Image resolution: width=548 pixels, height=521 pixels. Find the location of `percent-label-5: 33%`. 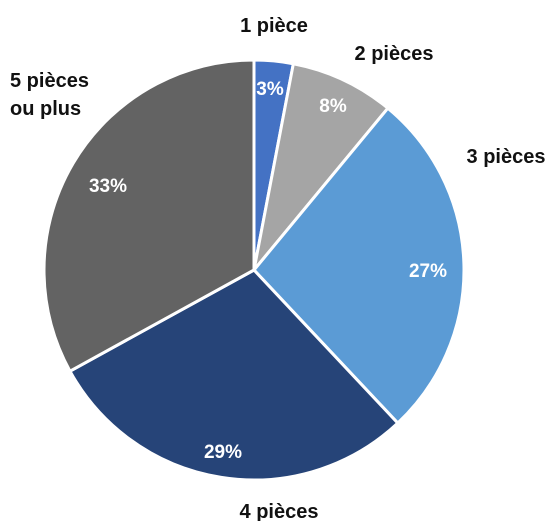

percent-label-5: 33% is located at coordinates (108, 186).